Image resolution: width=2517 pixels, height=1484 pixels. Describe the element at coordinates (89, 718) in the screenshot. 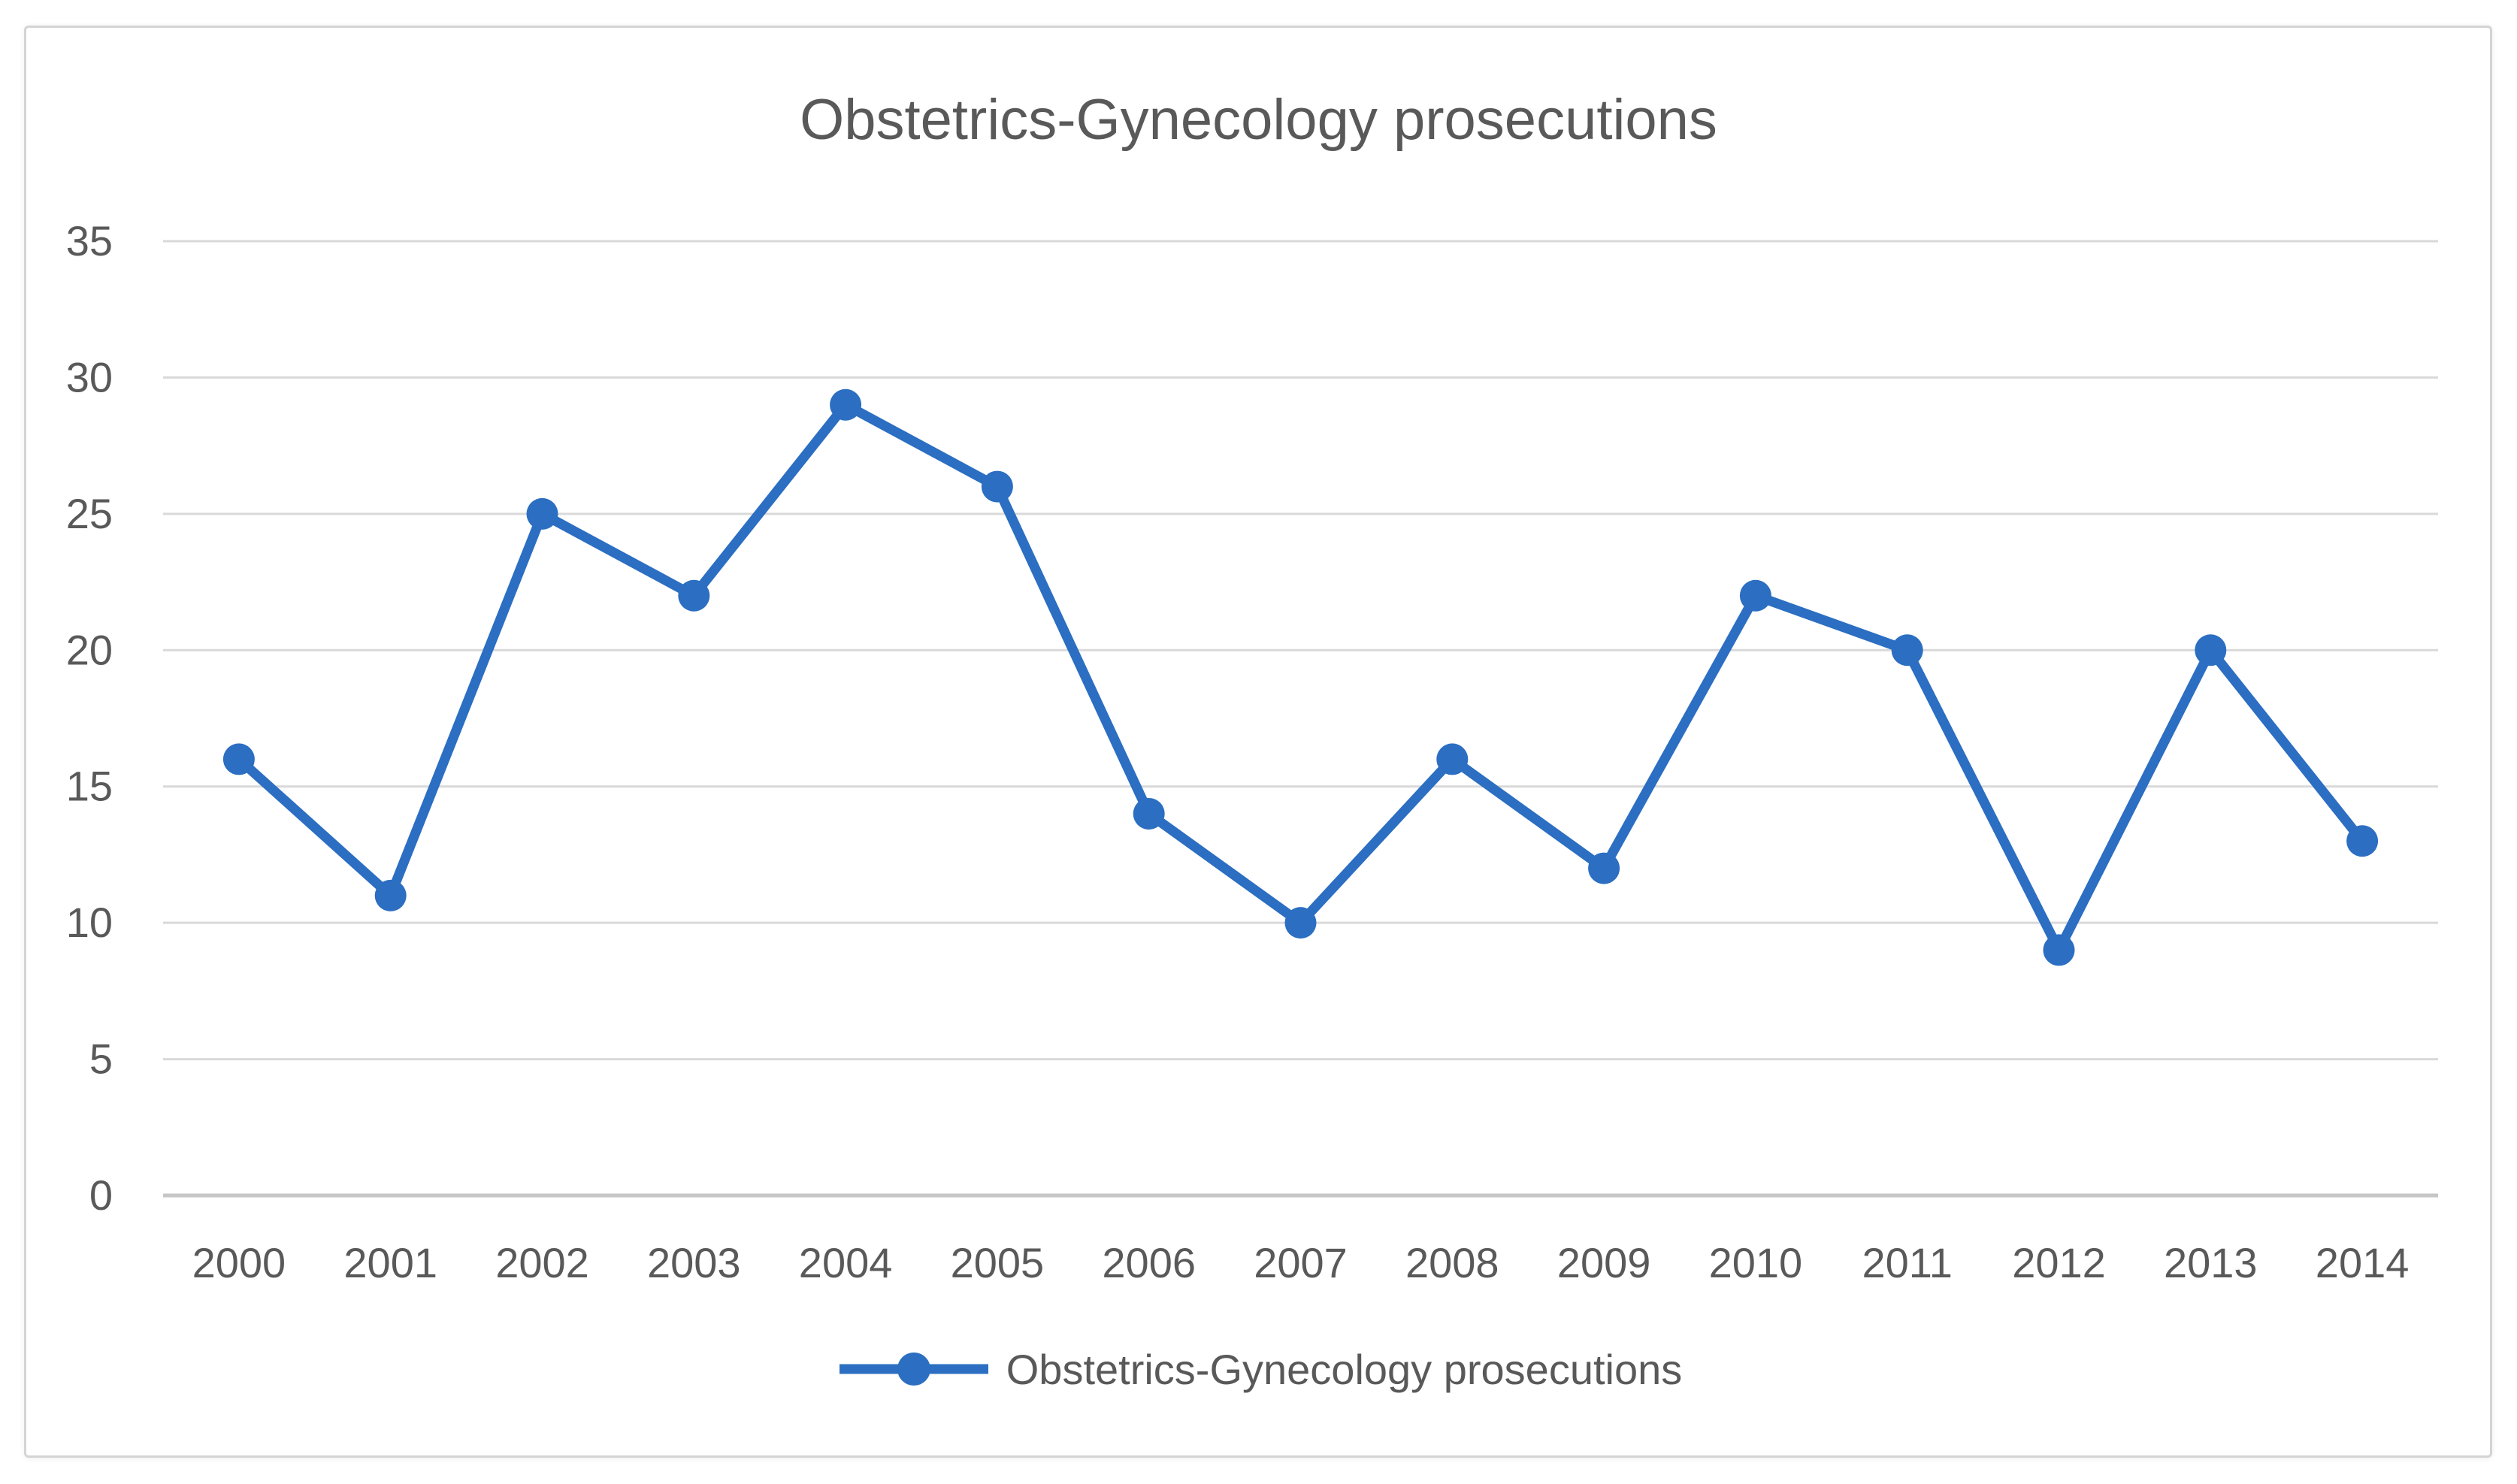

I see `y-axis-tick-labels: 0 5 10 15 20 25 30 35` at that location.